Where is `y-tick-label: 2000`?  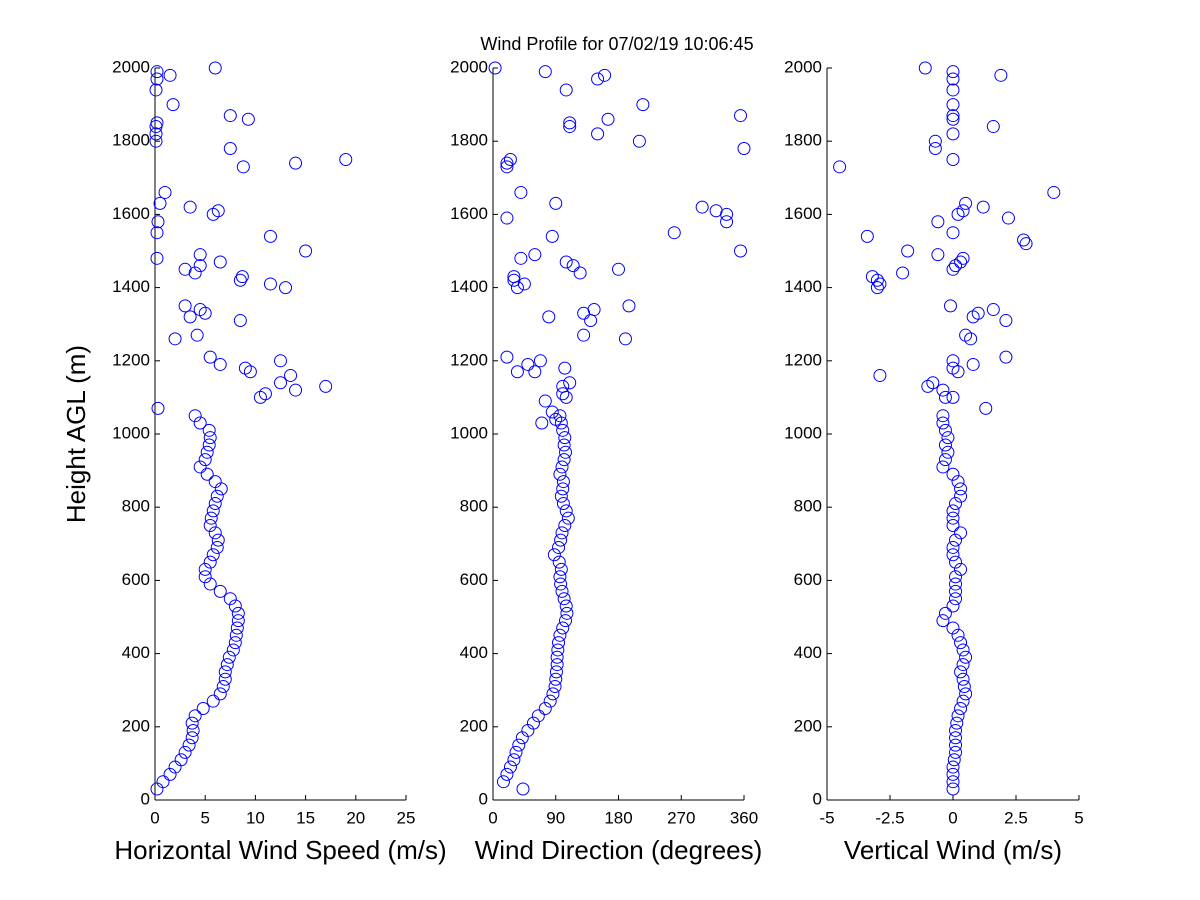
y-tick-label: 2000 is located at coordinates (803, 66).